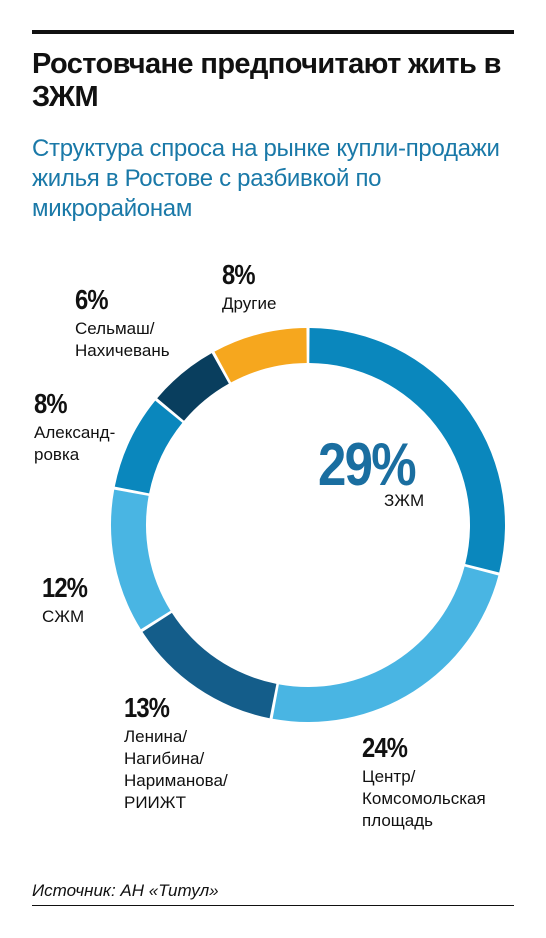 The height and width of the screenshot is (938, 546). I want to click on slice-category-label-4: СЖМ, so click(63, 616).